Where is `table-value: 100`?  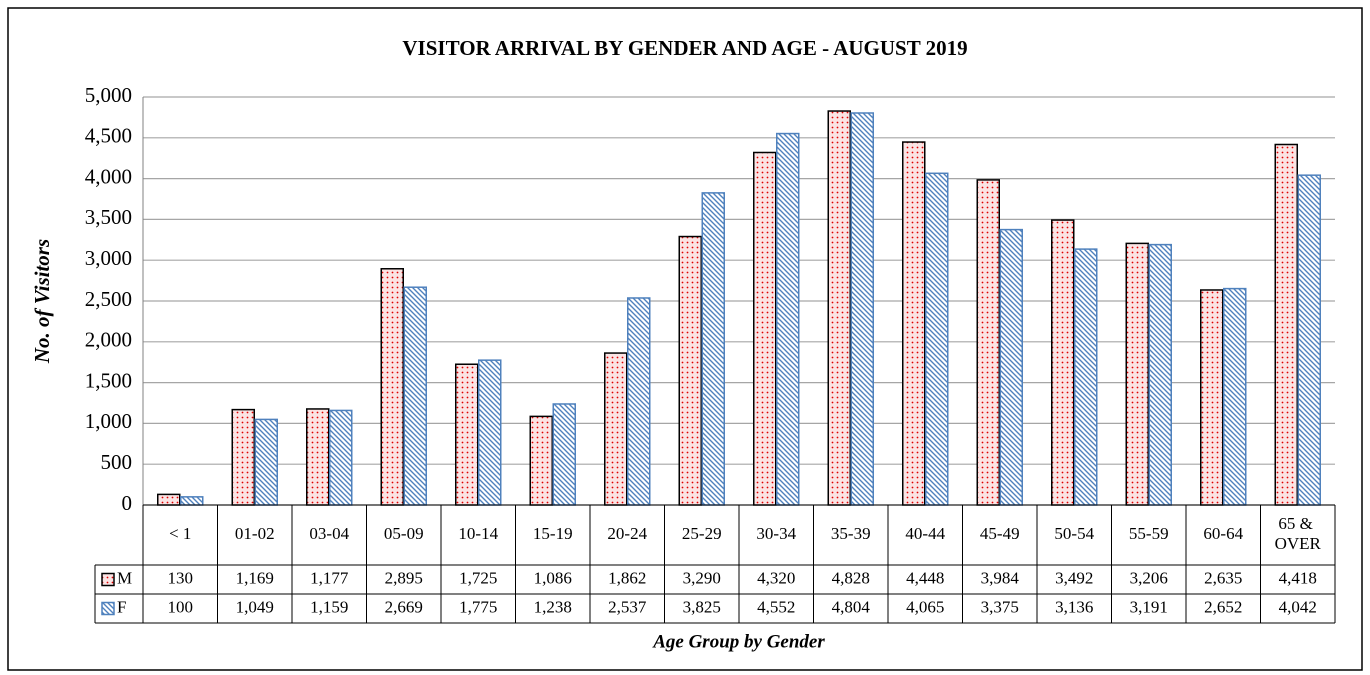 table-value: 100 is located at coordinates (181, 606).